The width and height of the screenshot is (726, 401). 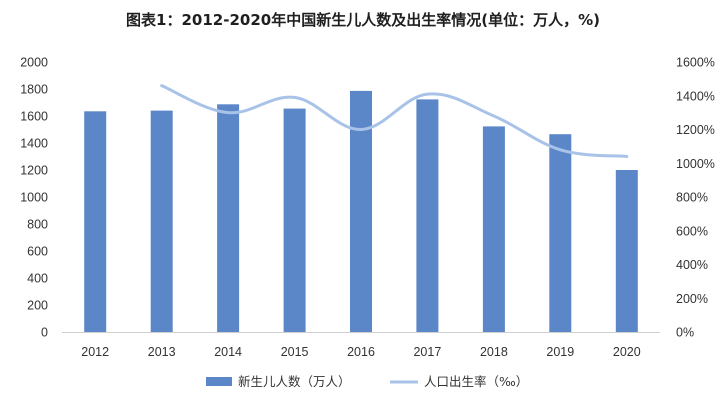 What do you see at coordinates (560, 233) in the screenshot?
I see `bar-2019` at bounding box center [560, 233].